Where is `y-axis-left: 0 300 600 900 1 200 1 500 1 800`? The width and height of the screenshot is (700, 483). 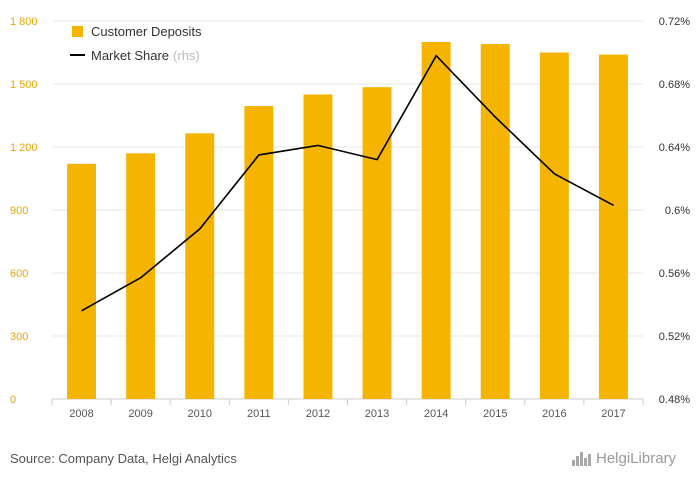 y-axis-left: 0 300 600 900 1 200 1 500 1 800 is located at coordinates (24, 211).